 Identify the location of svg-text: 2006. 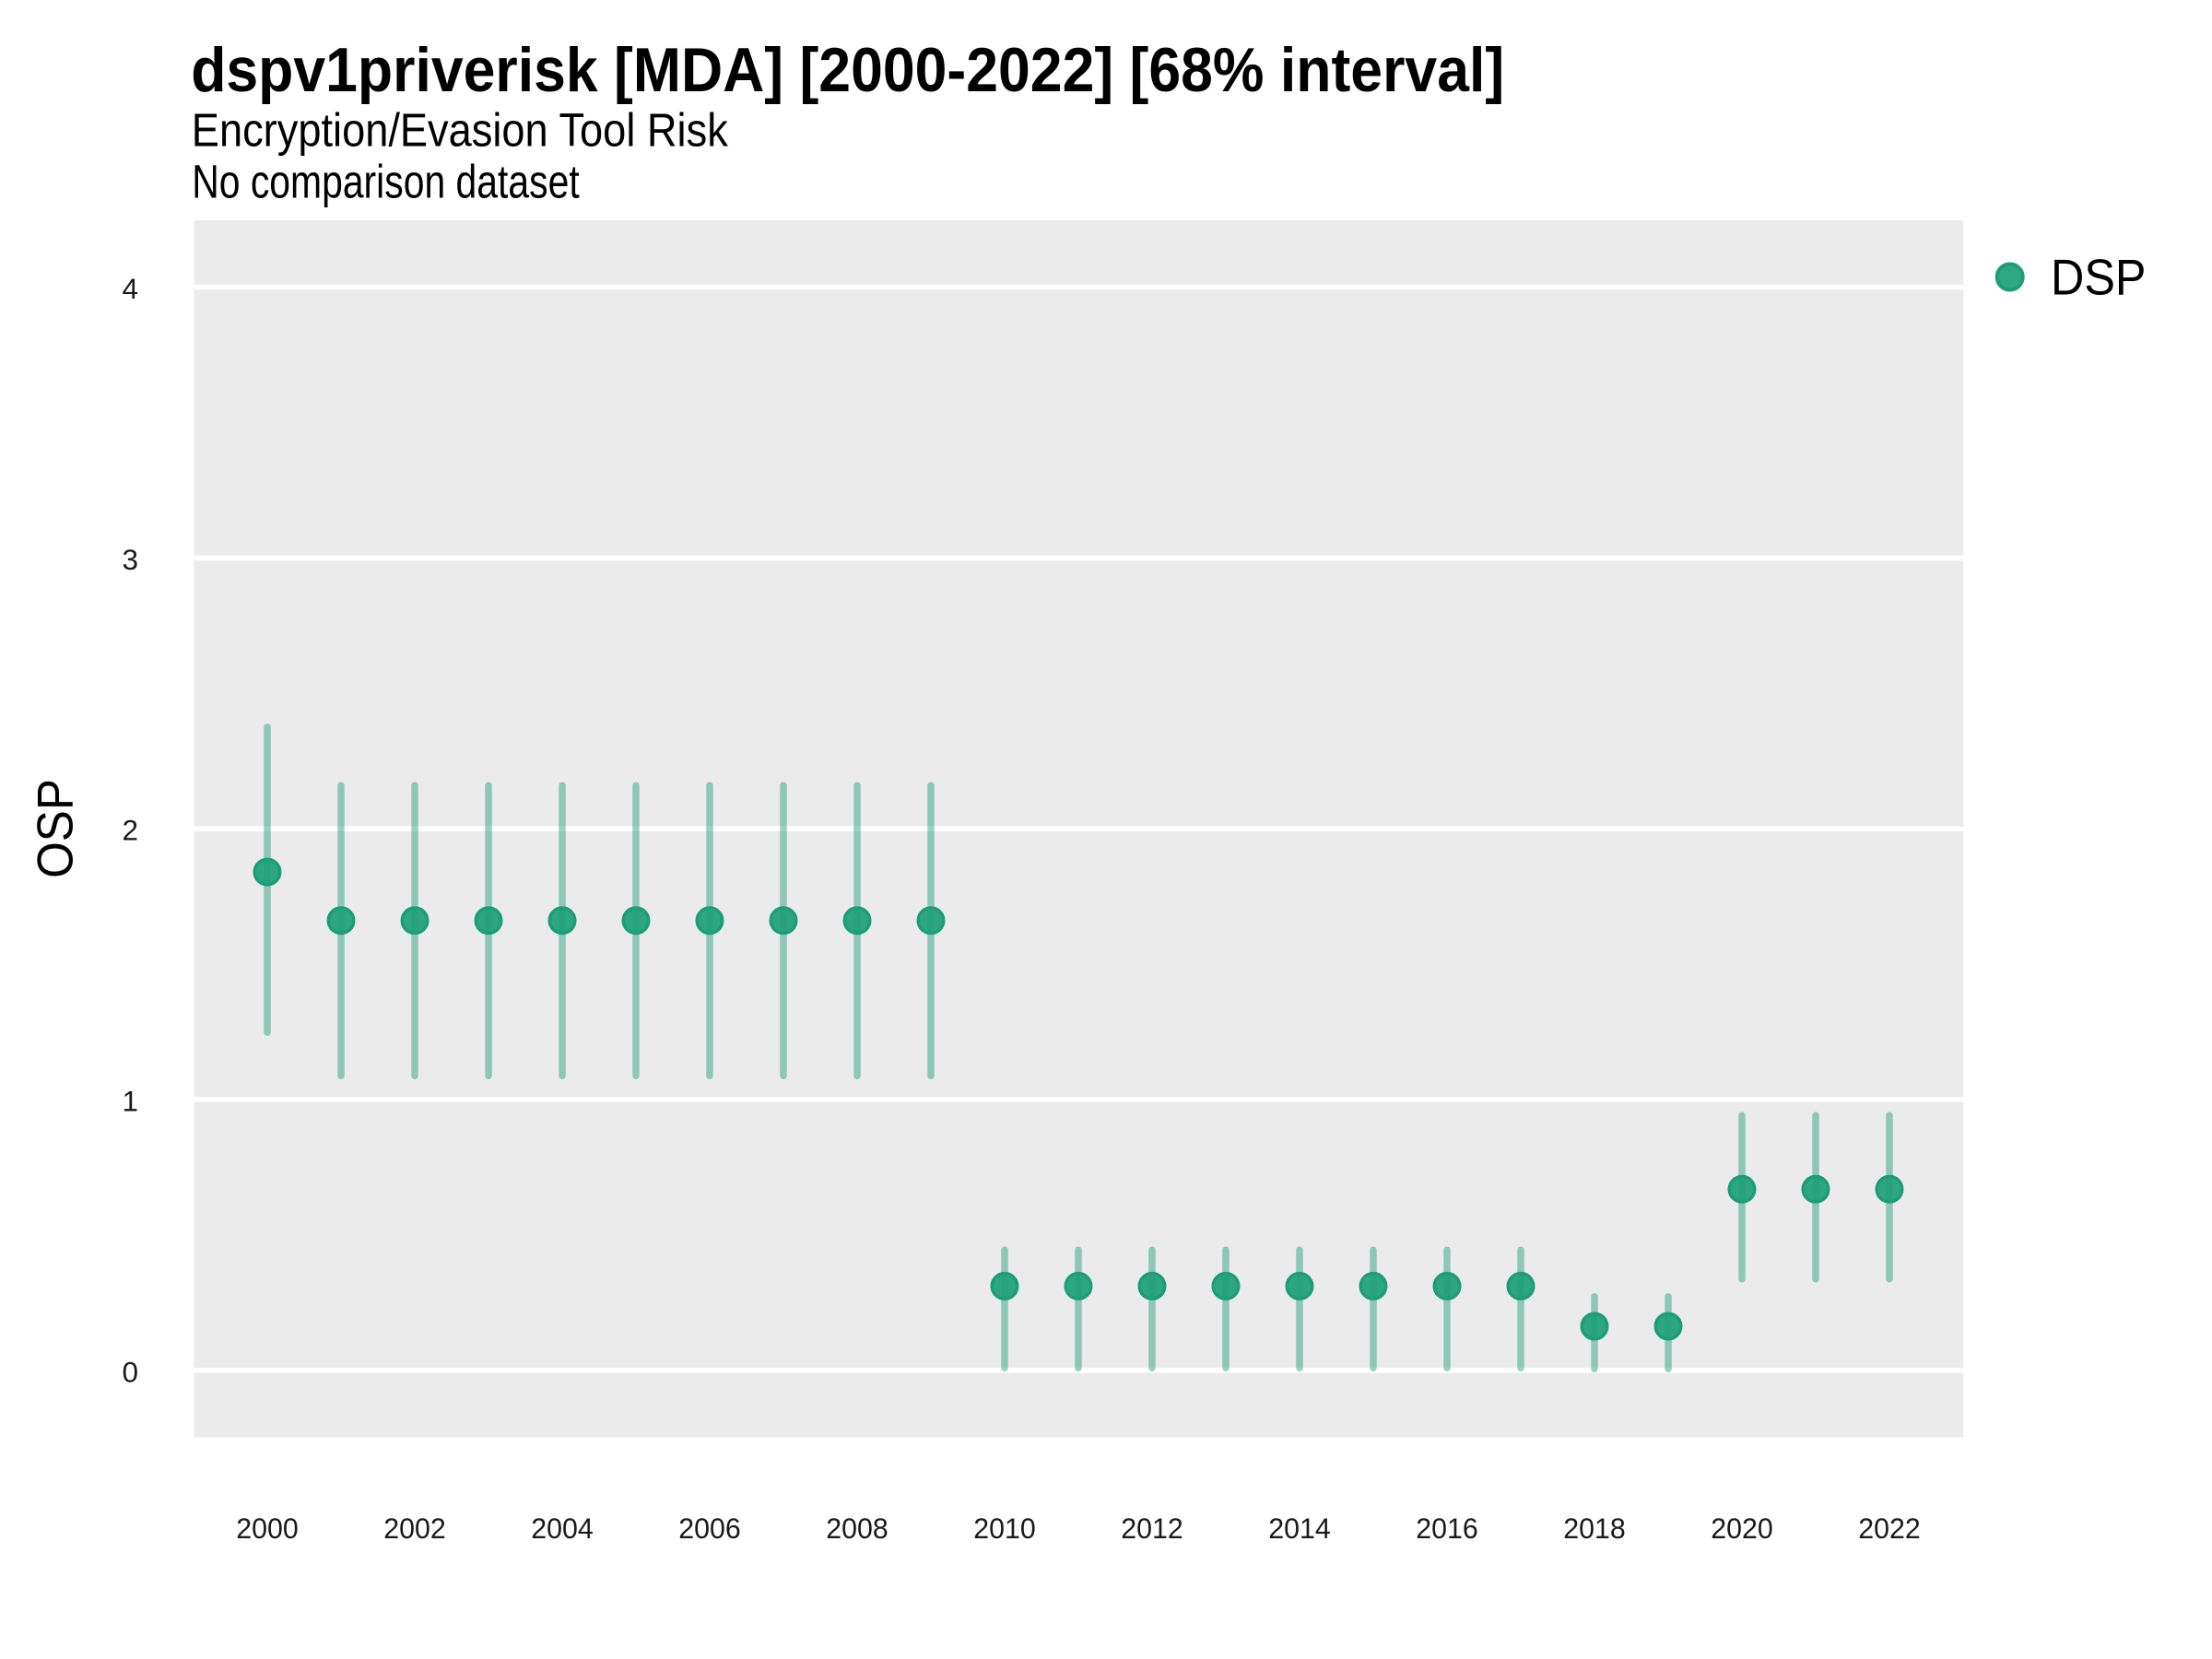
(709, 1528).